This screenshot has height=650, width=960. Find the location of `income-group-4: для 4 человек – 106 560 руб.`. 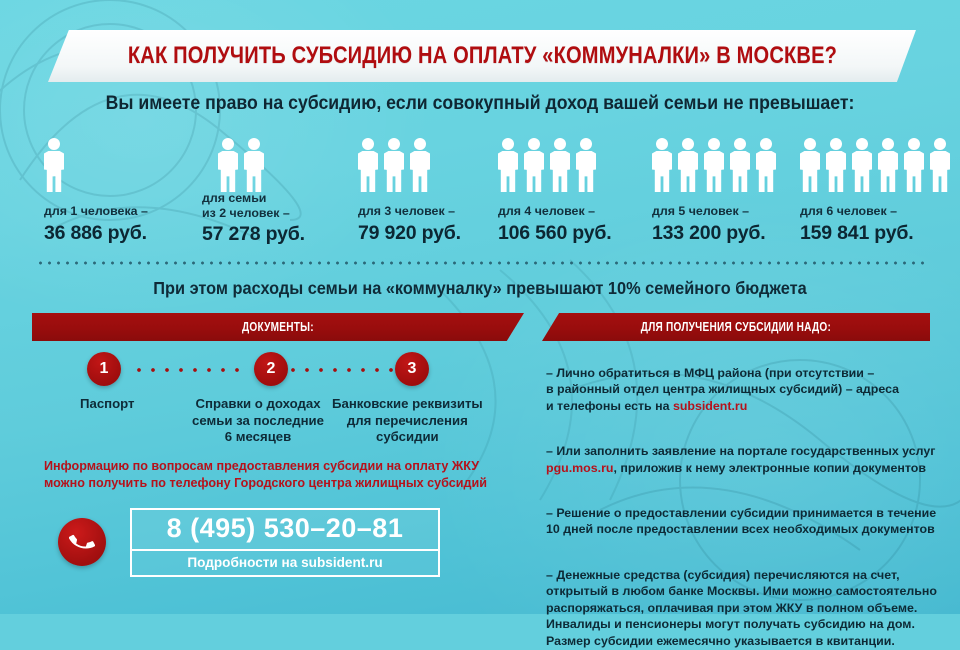

income-group-4: для 4 человек – 106 560 руб. is located at coordinates (555, 190).